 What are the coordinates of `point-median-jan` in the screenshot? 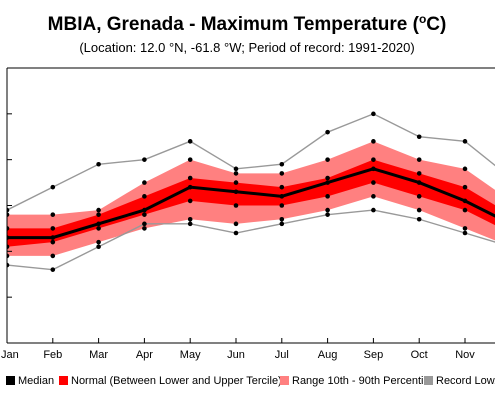 It's located at (8, 237).